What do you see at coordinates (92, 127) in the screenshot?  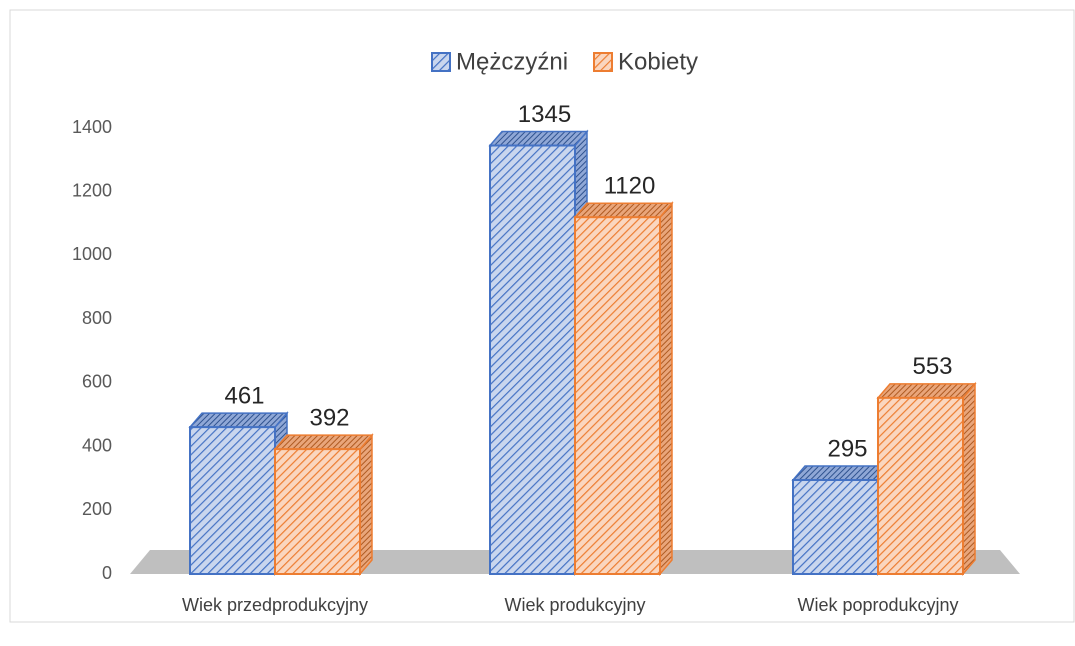 I see `y-tick-label: 1400` at bounding box center [92, 127].